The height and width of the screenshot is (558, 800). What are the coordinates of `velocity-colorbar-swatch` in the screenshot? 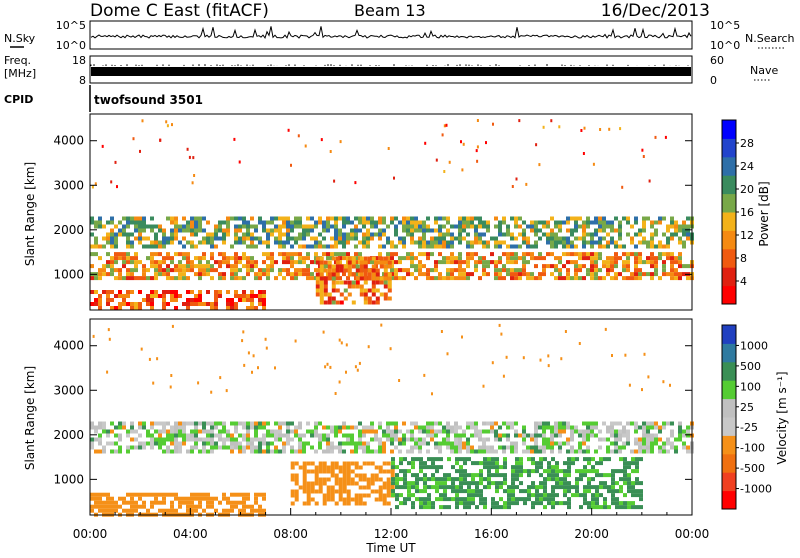 It's located at (729, 445).